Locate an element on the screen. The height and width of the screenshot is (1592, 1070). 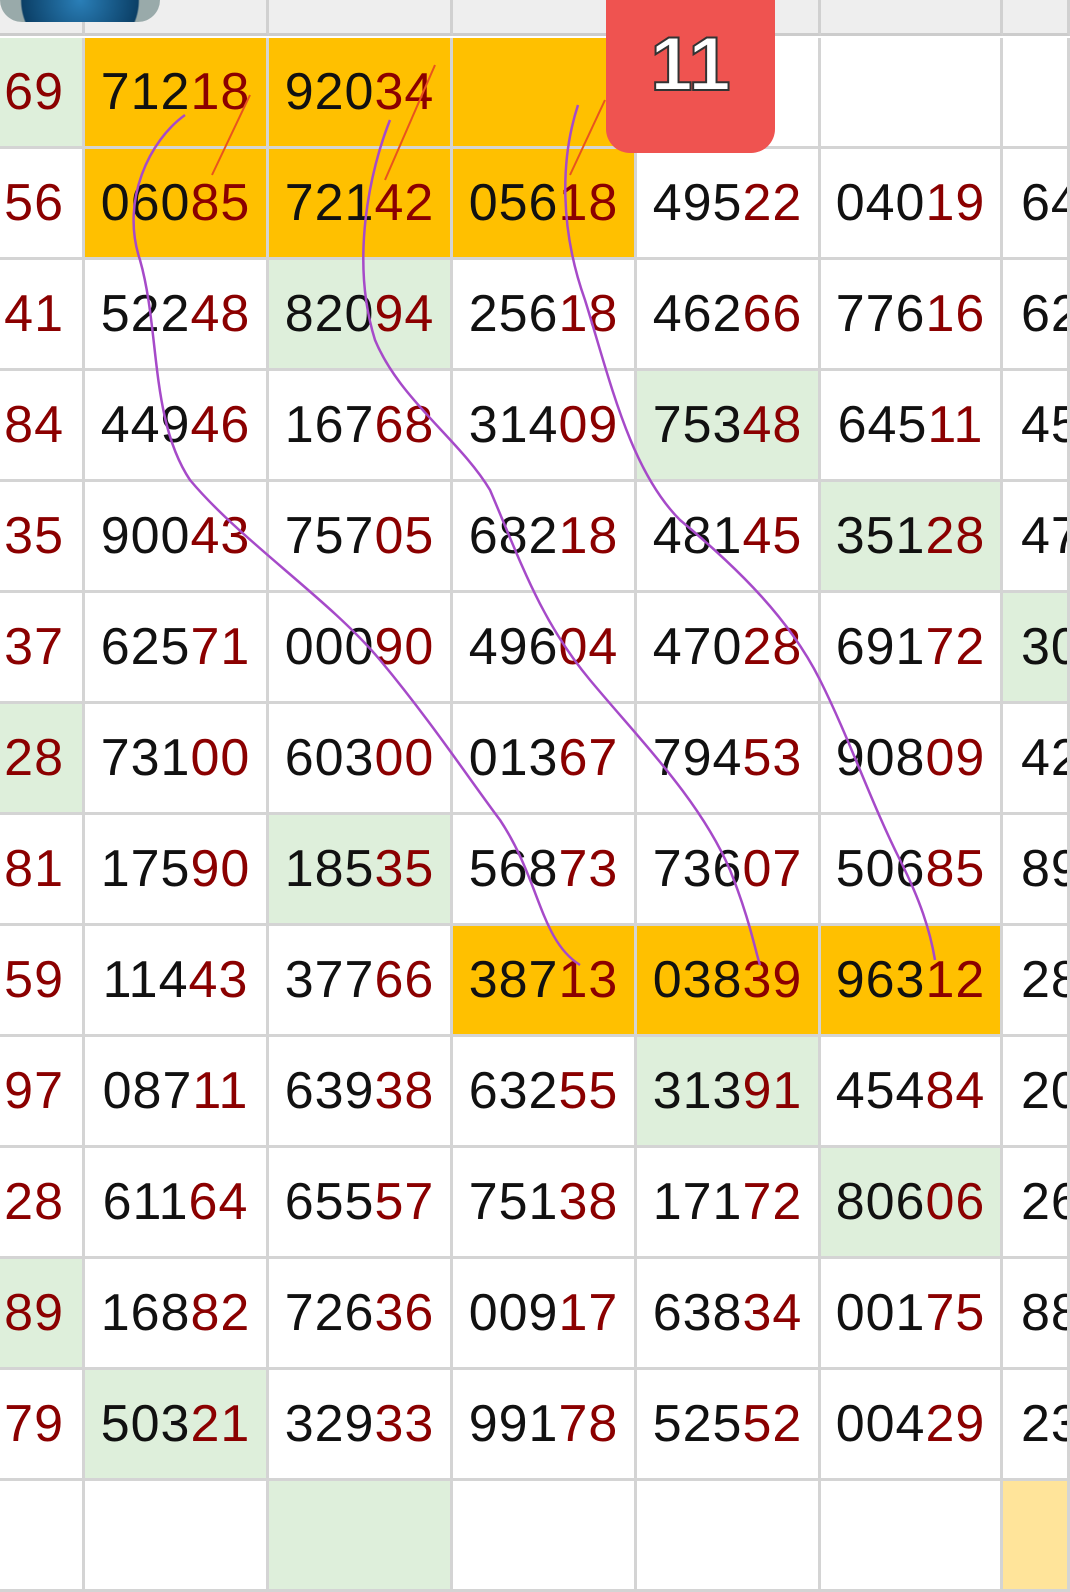
table-cell: 37 is located at coordinates (42, 648).